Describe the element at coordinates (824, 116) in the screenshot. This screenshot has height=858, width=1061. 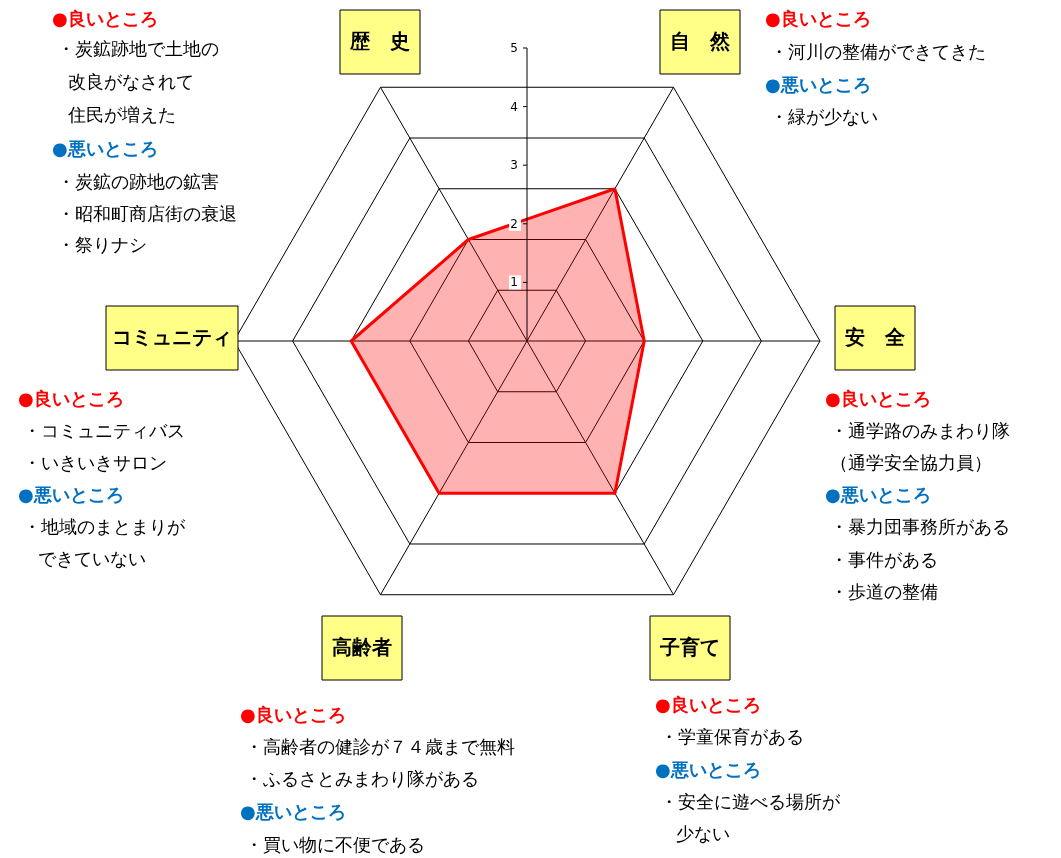
I see `text: ・緑が少ない` at that location.